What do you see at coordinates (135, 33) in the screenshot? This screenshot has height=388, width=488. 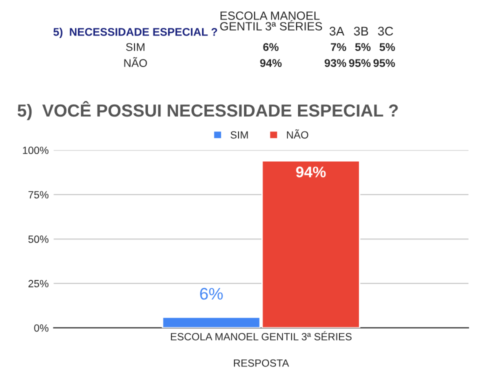 I see `text: 5) NECESSIDADE ESPECIAL ?` at bounding box center [135, 33].